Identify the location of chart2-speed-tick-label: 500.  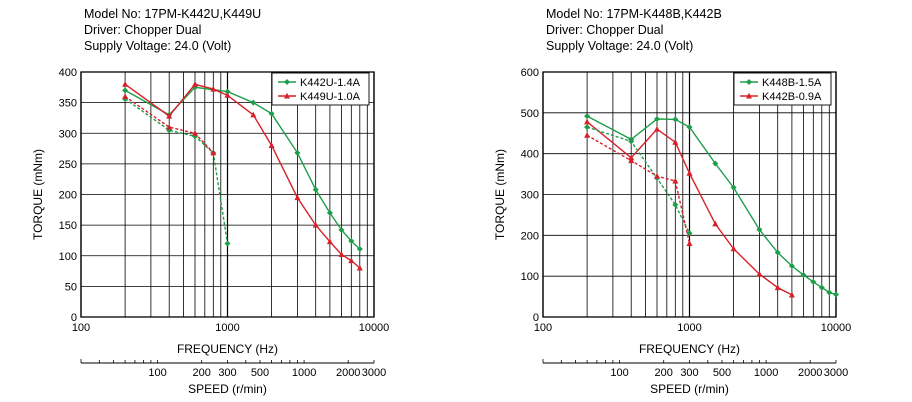
(722, 373).